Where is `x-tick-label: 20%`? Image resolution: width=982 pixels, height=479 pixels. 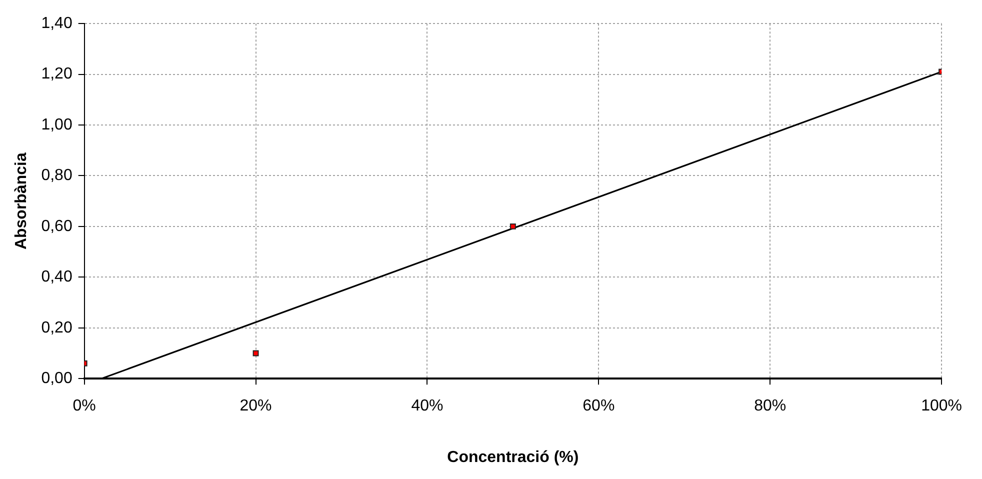 x-tick-label: 20% is located at coordinates (256, 406).